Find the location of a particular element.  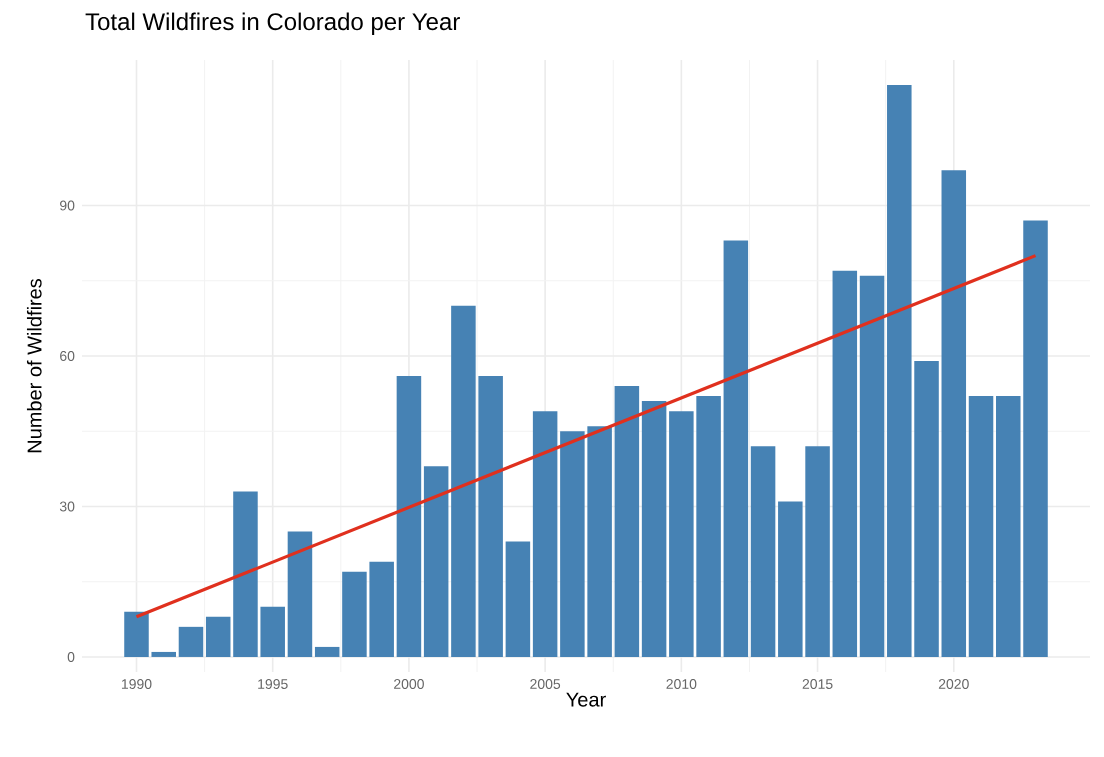

x-tick-label: 2005 is located at coordinates (545, 684).